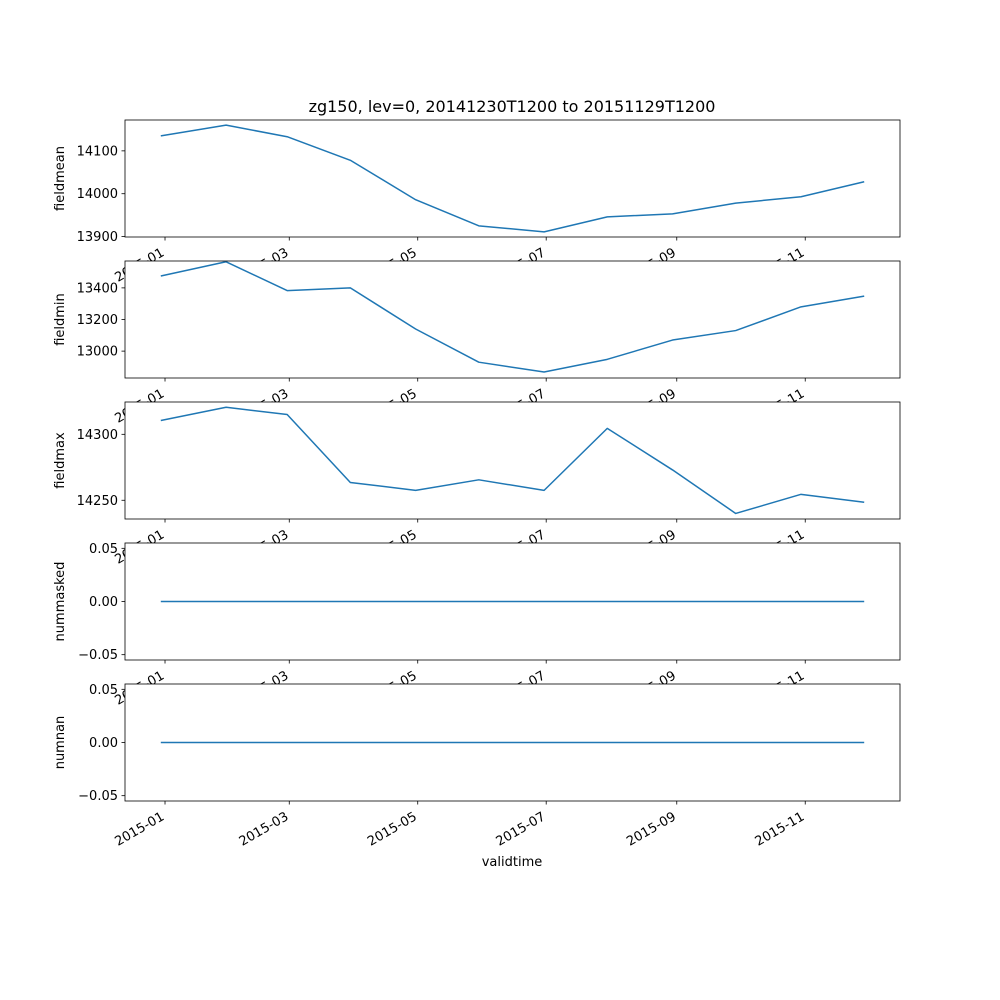 The height and width of the screenshot is (1000, 1000). I want to click on series-line-fieldmean, so click(512, 178).